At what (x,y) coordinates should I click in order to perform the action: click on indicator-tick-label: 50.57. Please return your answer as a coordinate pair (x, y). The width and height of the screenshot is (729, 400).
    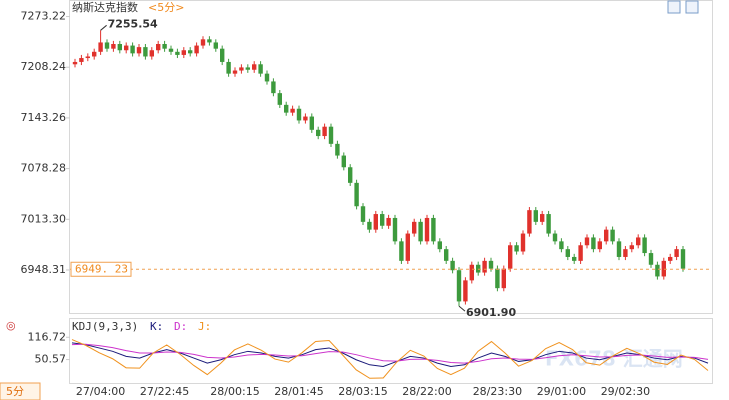
    Looking at the image, I should click on (51, 359).